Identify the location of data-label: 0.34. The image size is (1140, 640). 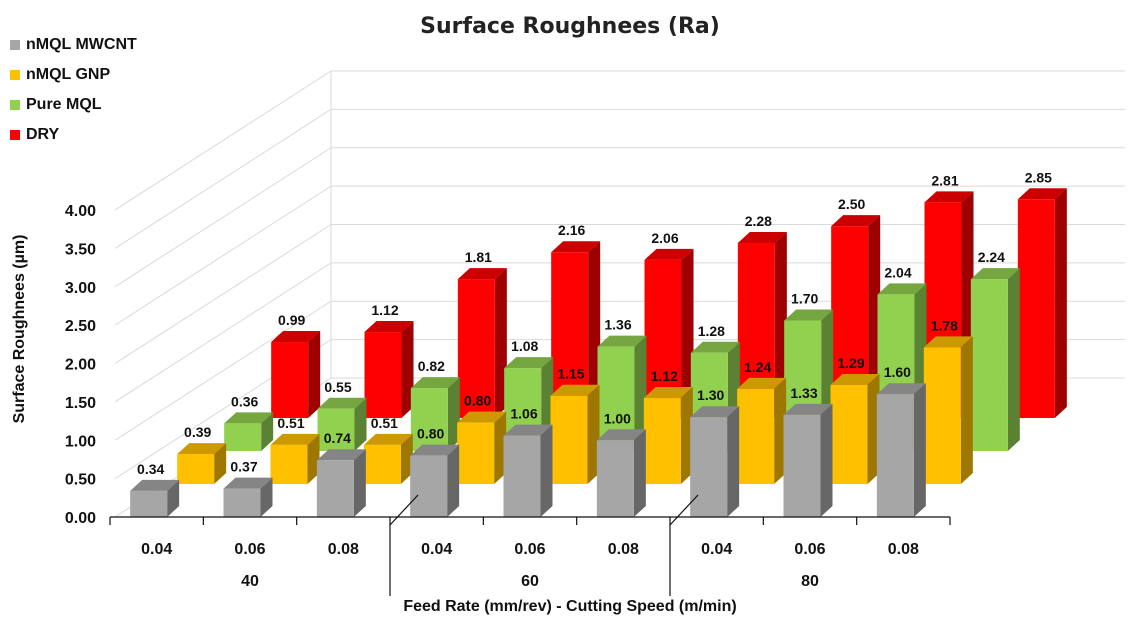
(150, 469).